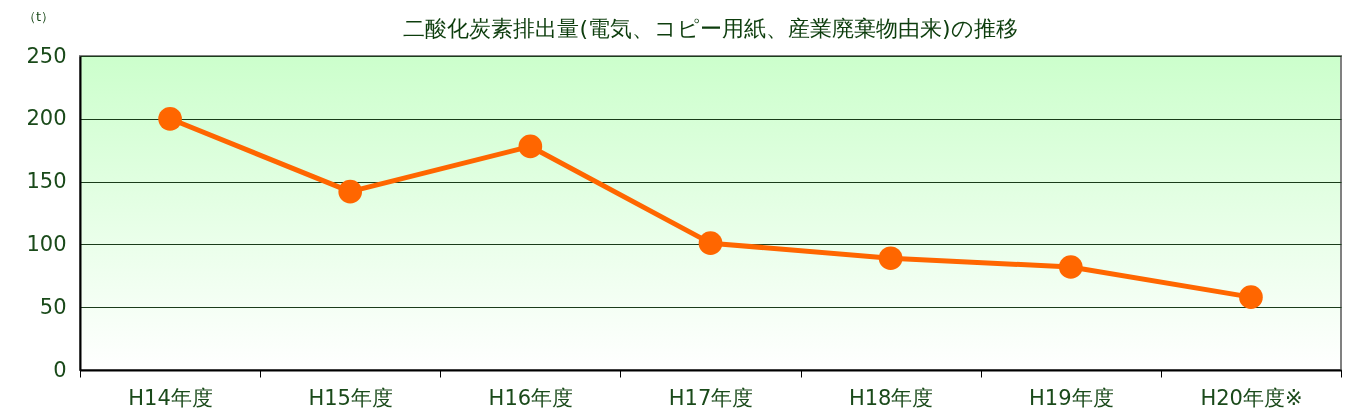 The width and height of the screenshot is (1350, 416). What do you see at coordinates (350, 397) in the screenshot?
I see `x-tick-label: H15年度` at bounding box center [350, 397].